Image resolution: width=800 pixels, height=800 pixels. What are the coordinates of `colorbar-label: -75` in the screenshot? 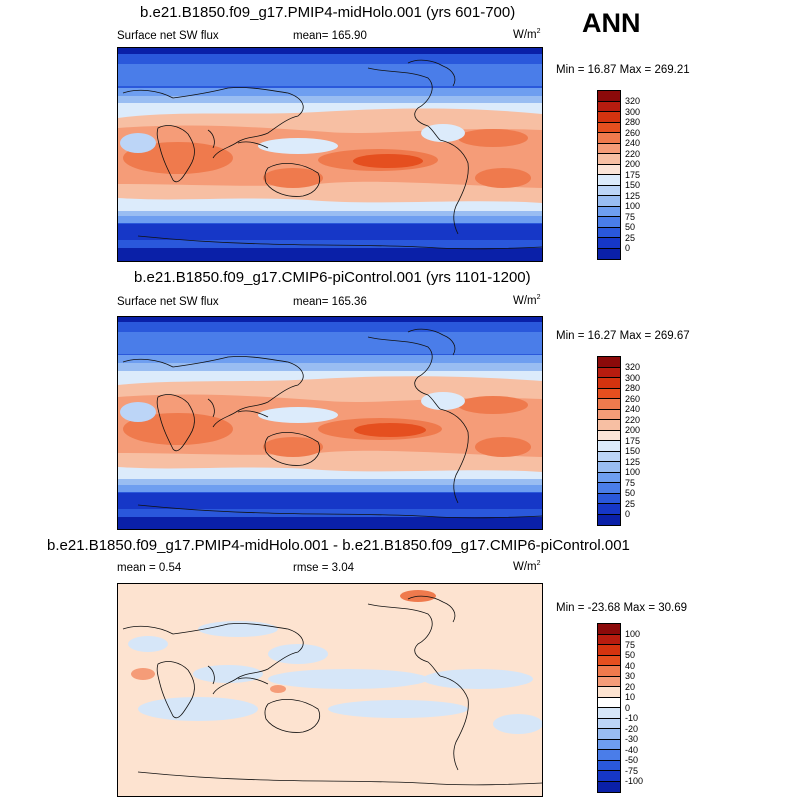 It's located at (632, 770).